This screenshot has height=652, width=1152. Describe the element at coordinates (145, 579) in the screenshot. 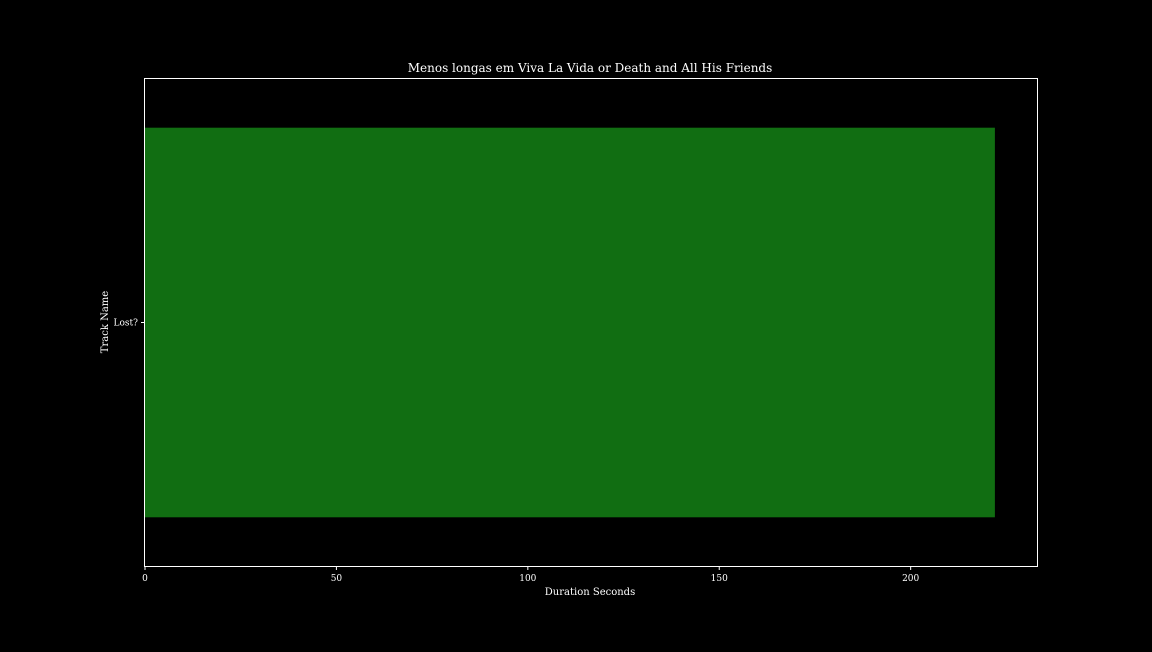

I see `x-tick-label: 0` at that location.